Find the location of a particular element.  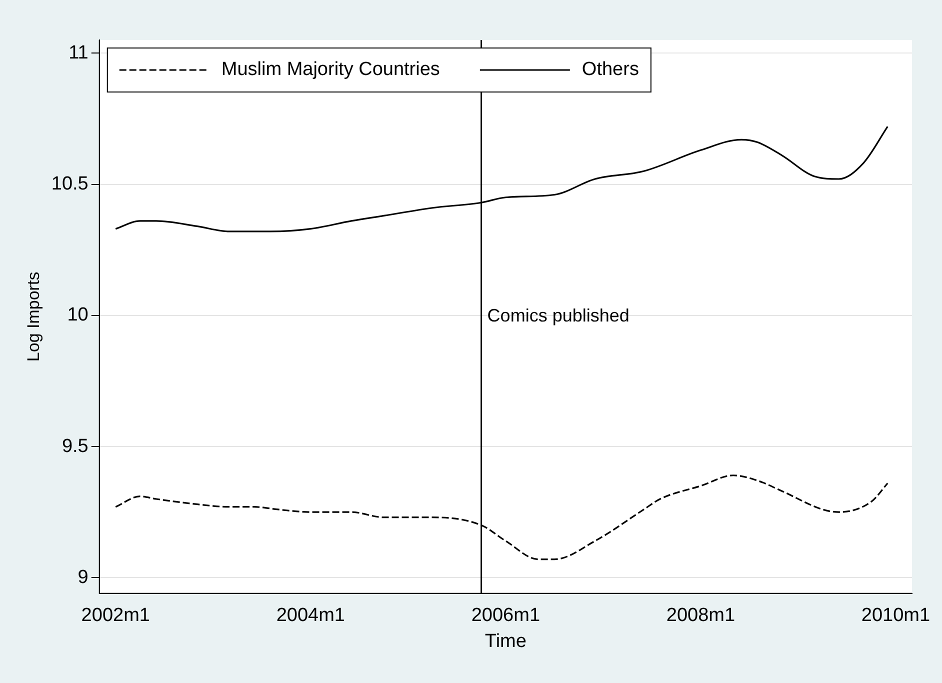

ref-line-label: Comics published is located at coordinates (558, 316).